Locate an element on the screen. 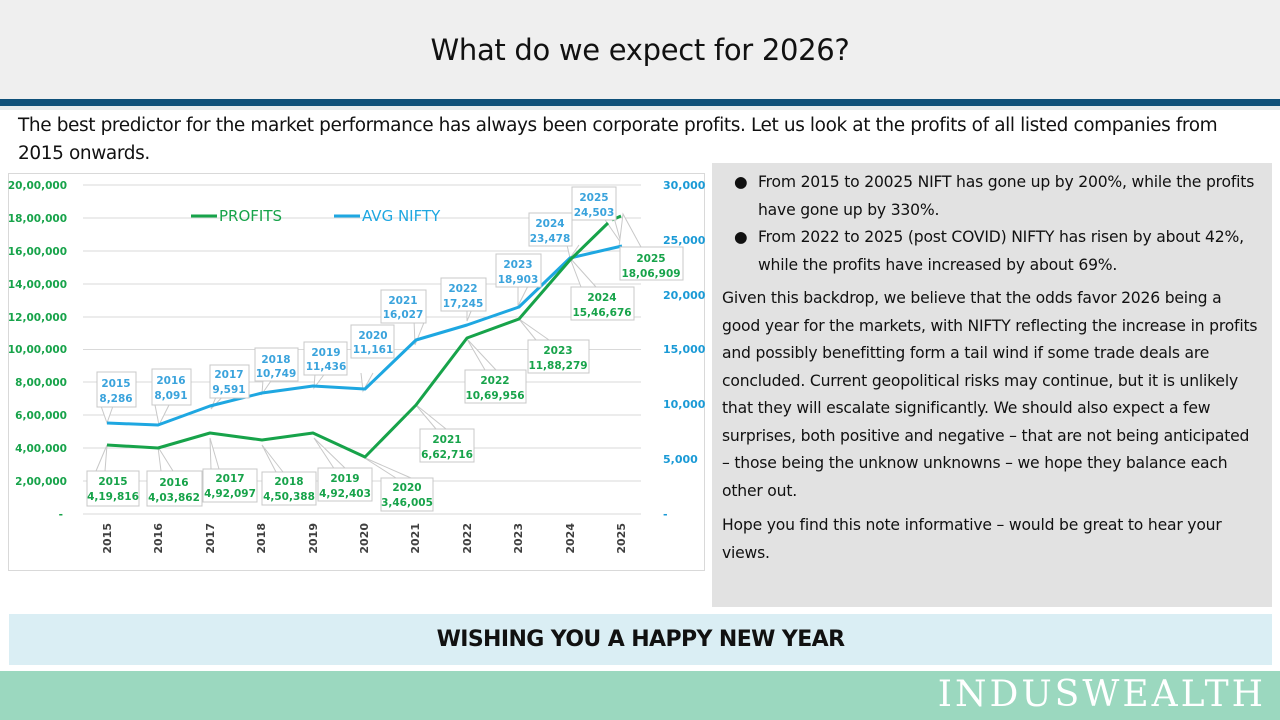 The image size is (1280, 720). left-tick: 20,00,000 is located at coordinates (37, 186).